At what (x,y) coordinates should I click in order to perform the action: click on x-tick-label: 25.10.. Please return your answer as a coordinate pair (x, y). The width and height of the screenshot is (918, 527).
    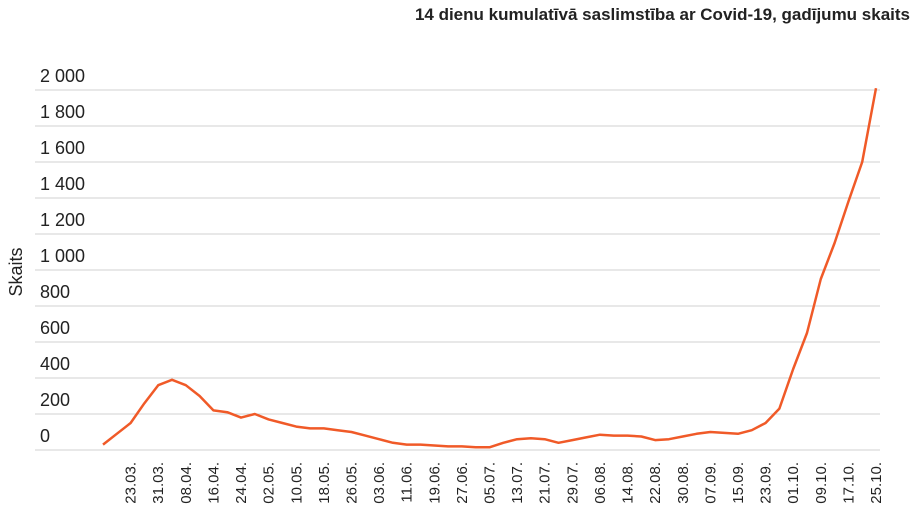
    Looking at the image, I should click on (876, 483).